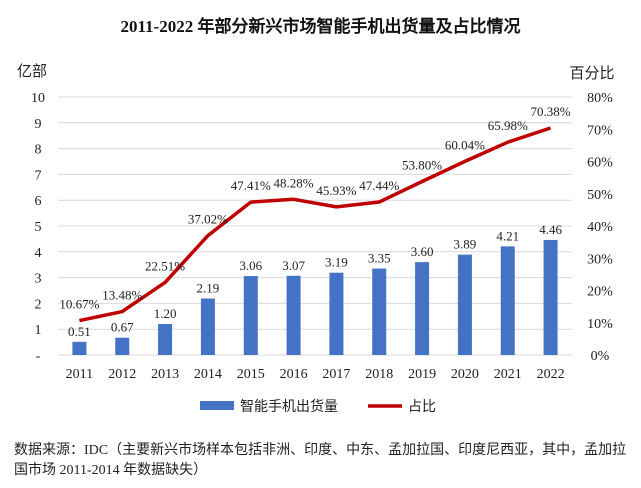 The height and width of the screenshot is (488, 641). Describe the element at coordinates (320, 26) in the screenshot. I see `chart-title: 2011-2022 年部分新兴市场智能手机出货量及占比情况` at that location.